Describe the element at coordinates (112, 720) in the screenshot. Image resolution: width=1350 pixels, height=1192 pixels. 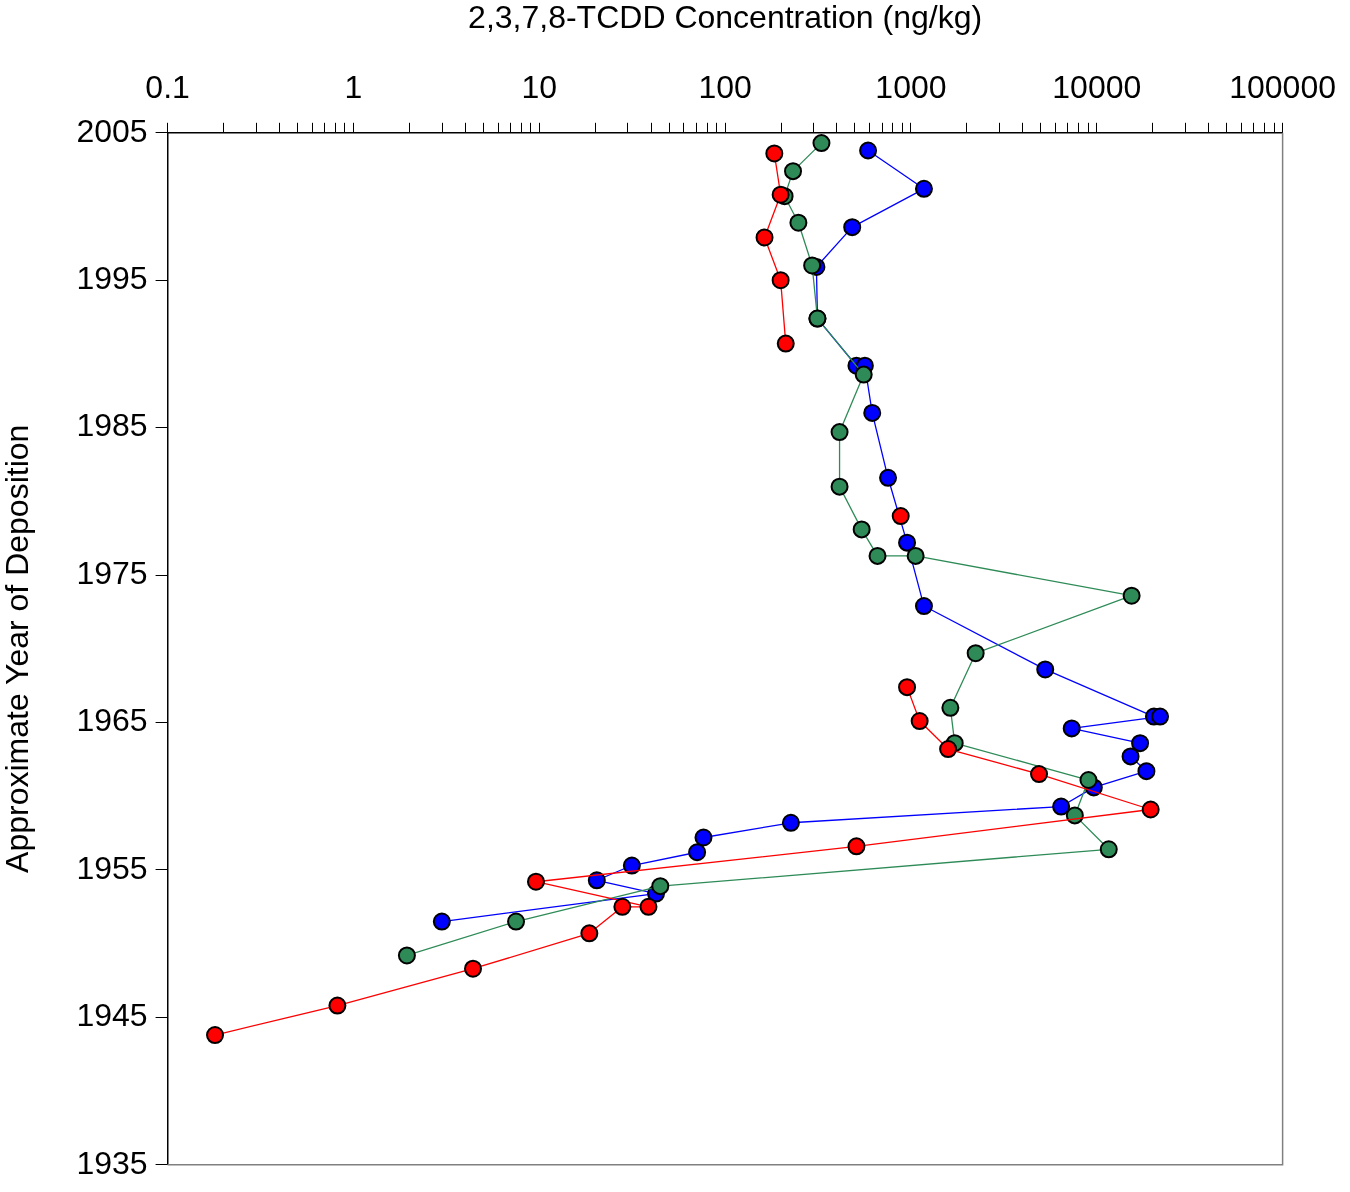
I see `y-tick-label: 1965` at that location.